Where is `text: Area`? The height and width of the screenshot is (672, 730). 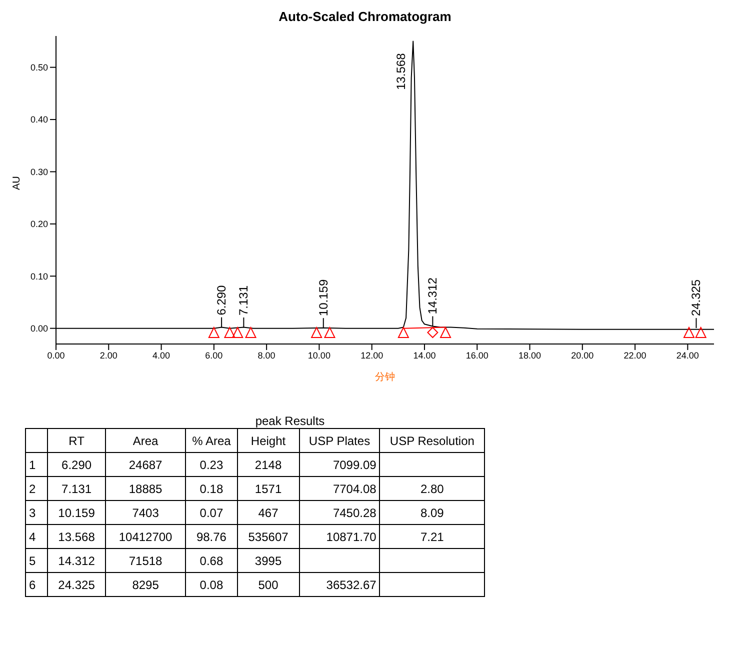 text: Area is located at coordinates (146, 440).